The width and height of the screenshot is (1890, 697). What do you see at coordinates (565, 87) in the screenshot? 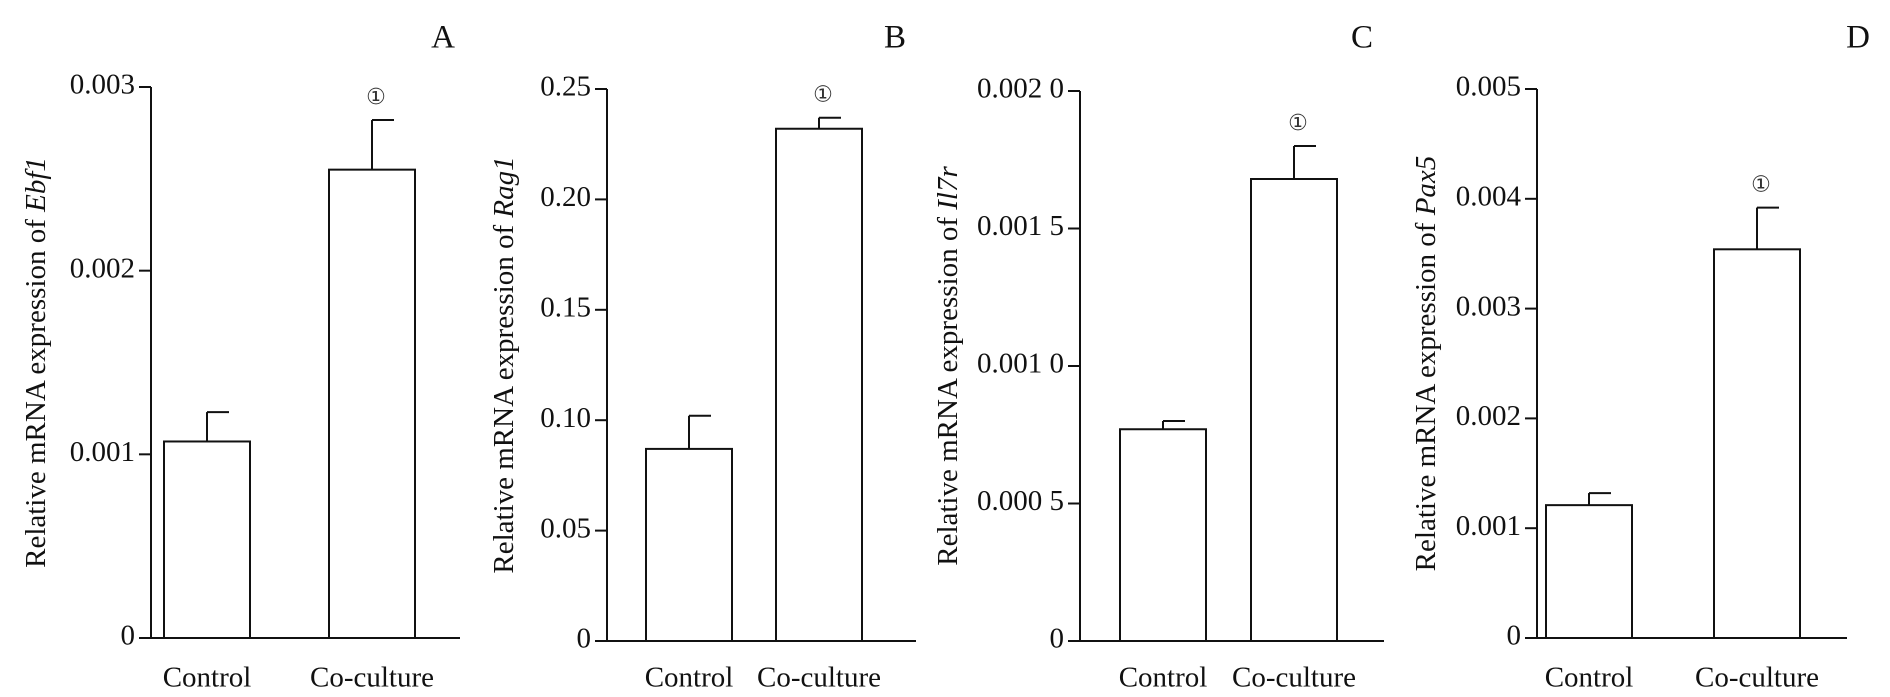
I see `y-tick-label: 0.25` at bounding box center [565, 87].